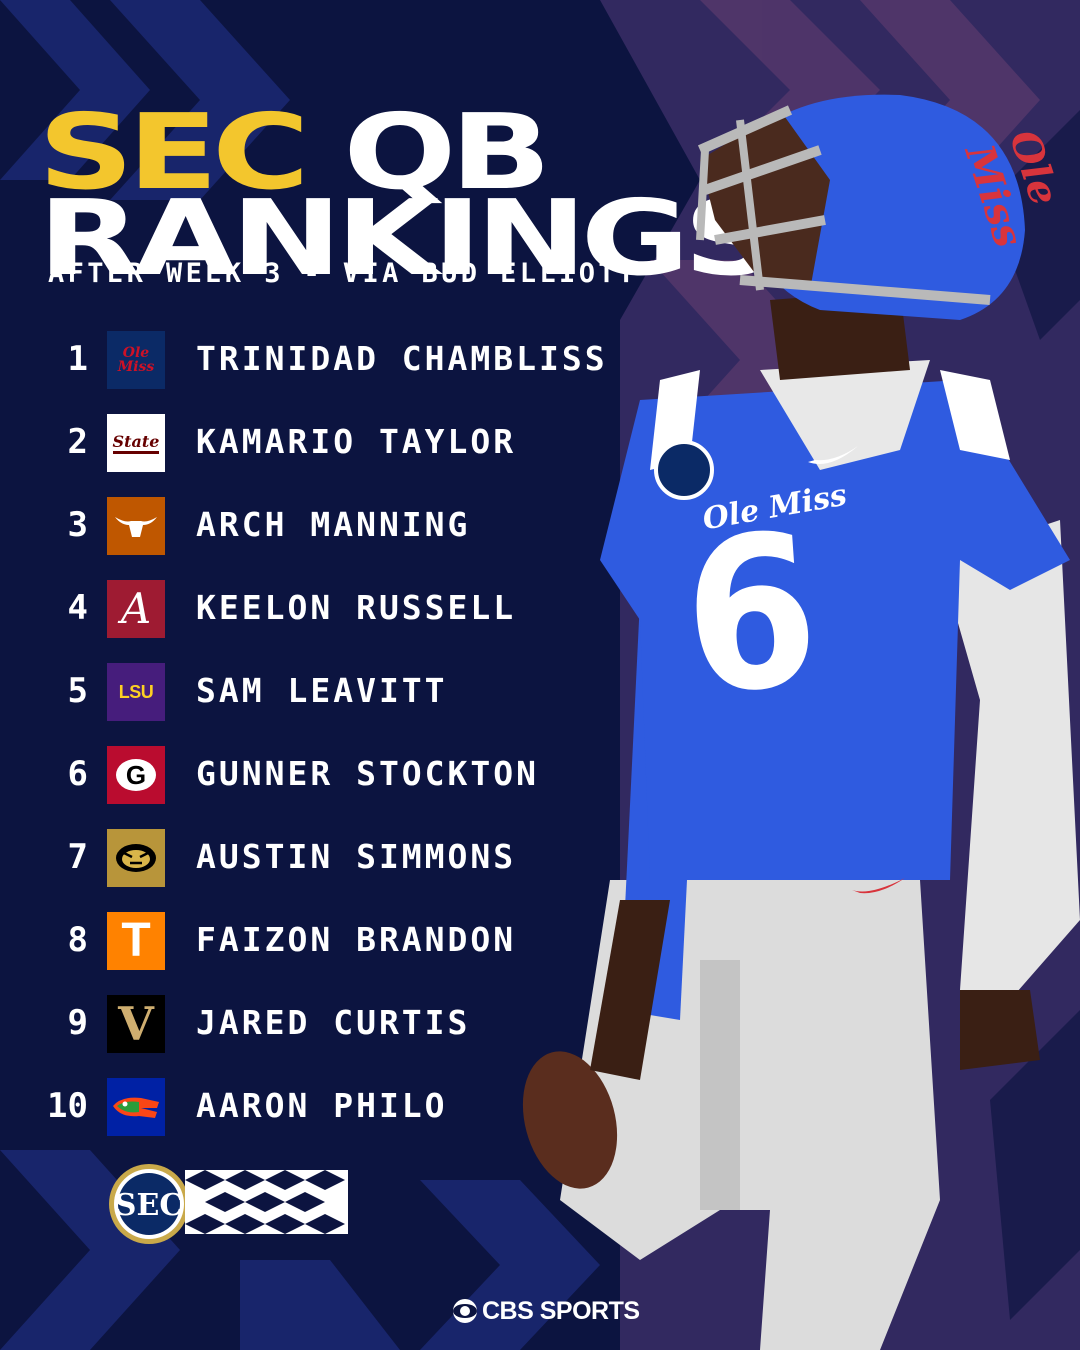  Describe the element at coordinates (408, 238) in the screenshot. I see `title-line-2: RANKINGS` at that location.